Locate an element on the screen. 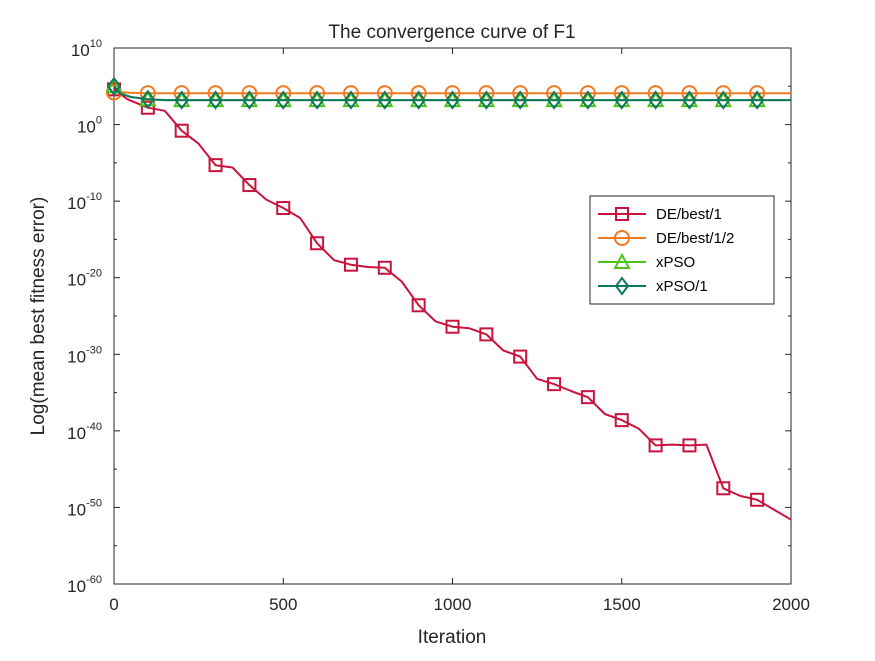 Image resolution: width=875 pixels, height=661 pixels. y-tick-label: 10-40 is located at coordinates (84, 432).